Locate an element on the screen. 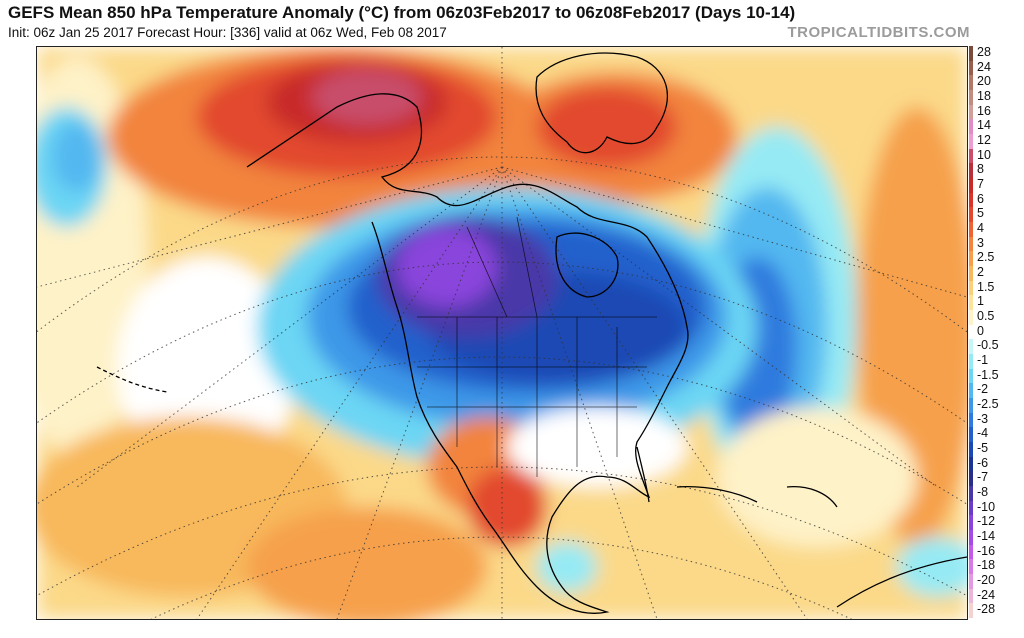 This screenshot has height=638, width=1024. colorbar-label: 14 is located at coordinates (984, 125).